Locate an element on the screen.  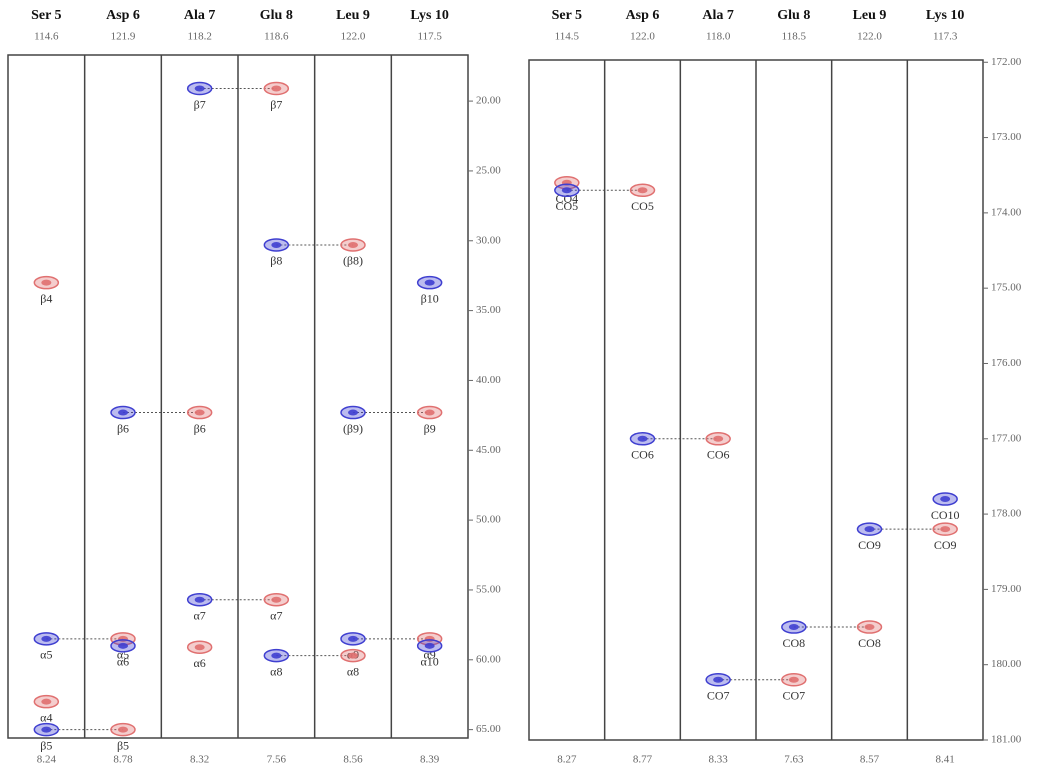
peak-label: β10 is located at coordinates (430, 298).